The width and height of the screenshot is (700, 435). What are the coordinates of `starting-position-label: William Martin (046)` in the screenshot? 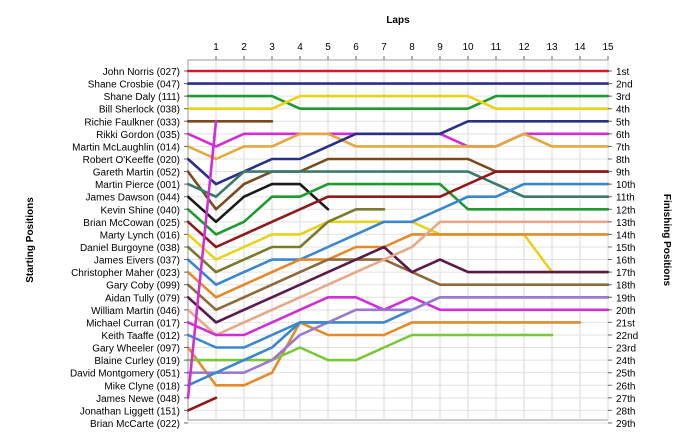 It's located at (135, 311).